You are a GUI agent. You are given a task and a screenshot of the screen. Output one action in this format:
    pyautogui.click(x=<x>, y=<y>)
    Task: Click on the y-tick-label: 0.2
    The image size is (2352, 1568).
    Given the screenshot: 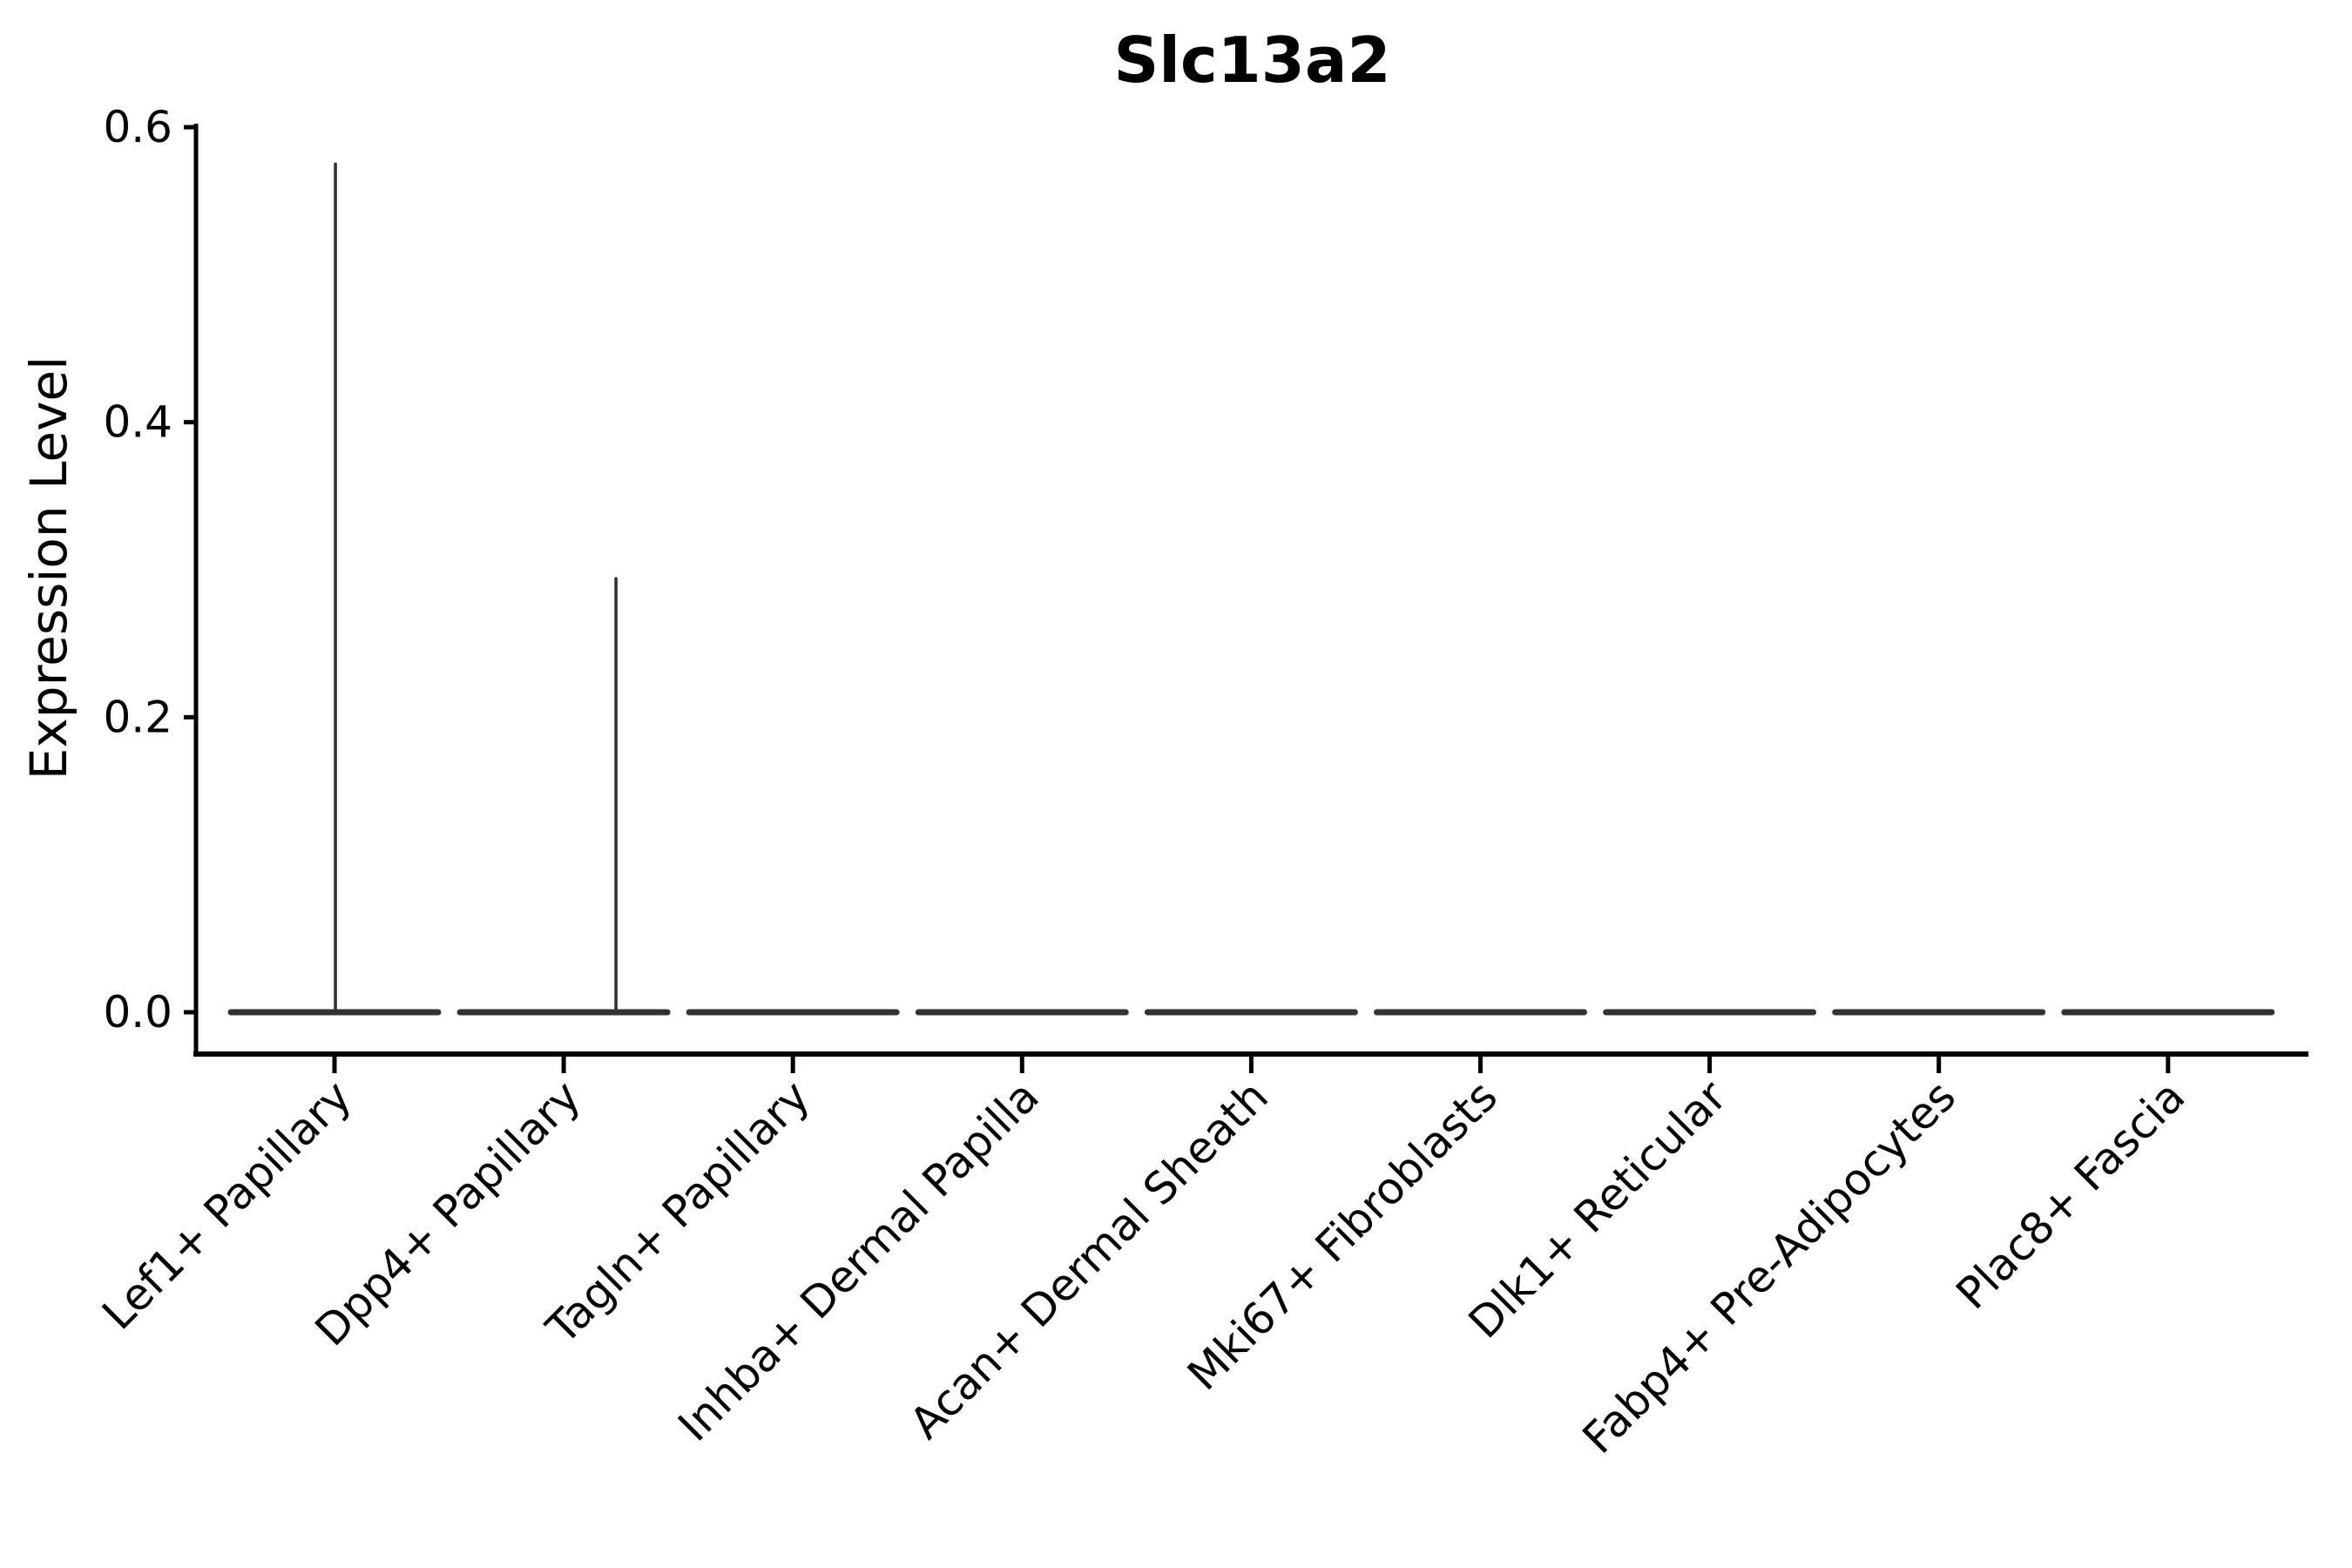 What is the action you would take?
    pyautogui.click(x=137, y=717)
    